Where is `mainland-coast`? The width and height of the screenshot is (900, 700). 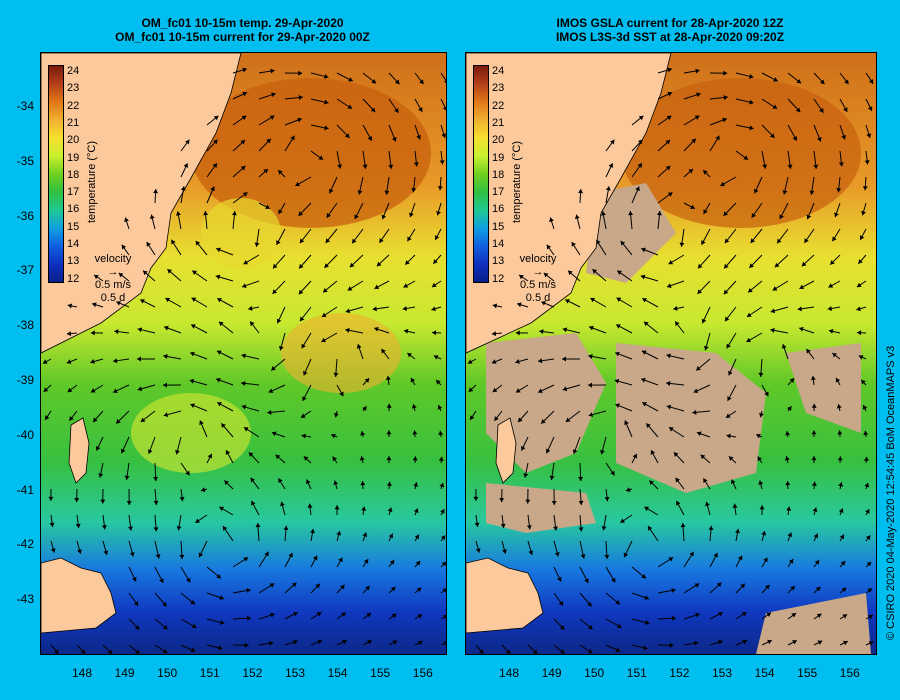
mainland-coast is located at coordinates (569, 203).